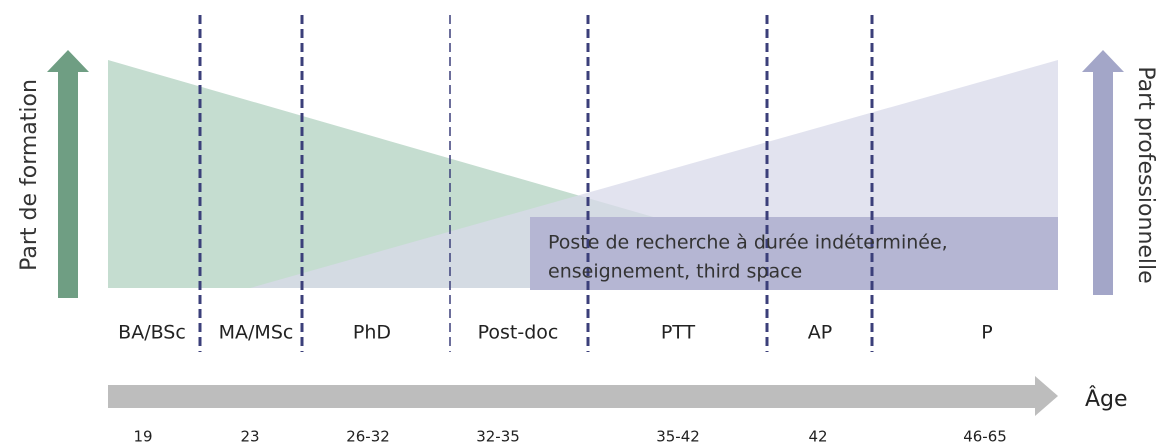  What do you see at coordinates (986, 333) in the screenshot?
I see `stage-label: P` at bounding box center [986, 333].